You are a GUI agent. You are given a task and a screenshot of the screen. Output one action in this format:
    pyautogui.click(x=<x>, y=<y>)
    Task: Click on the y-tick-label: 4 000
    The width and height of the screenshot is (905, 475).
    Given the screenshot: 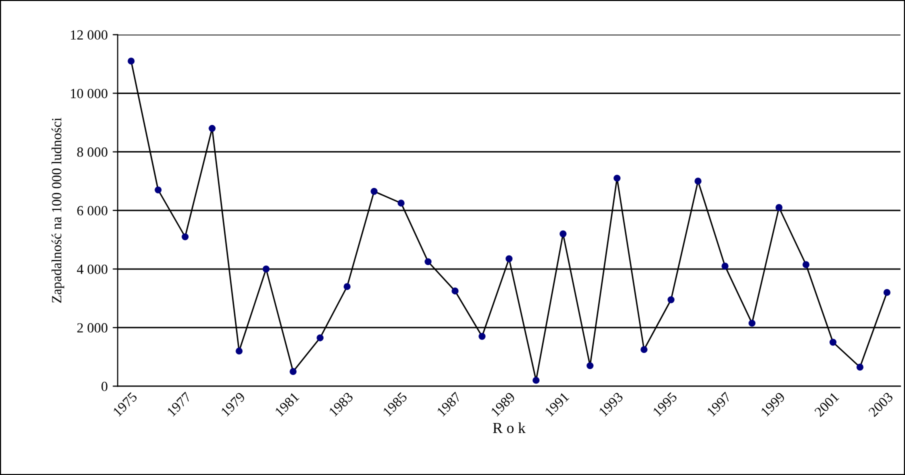 What is the action you would take?
    pyautogui.click(x=92, y=269)
    